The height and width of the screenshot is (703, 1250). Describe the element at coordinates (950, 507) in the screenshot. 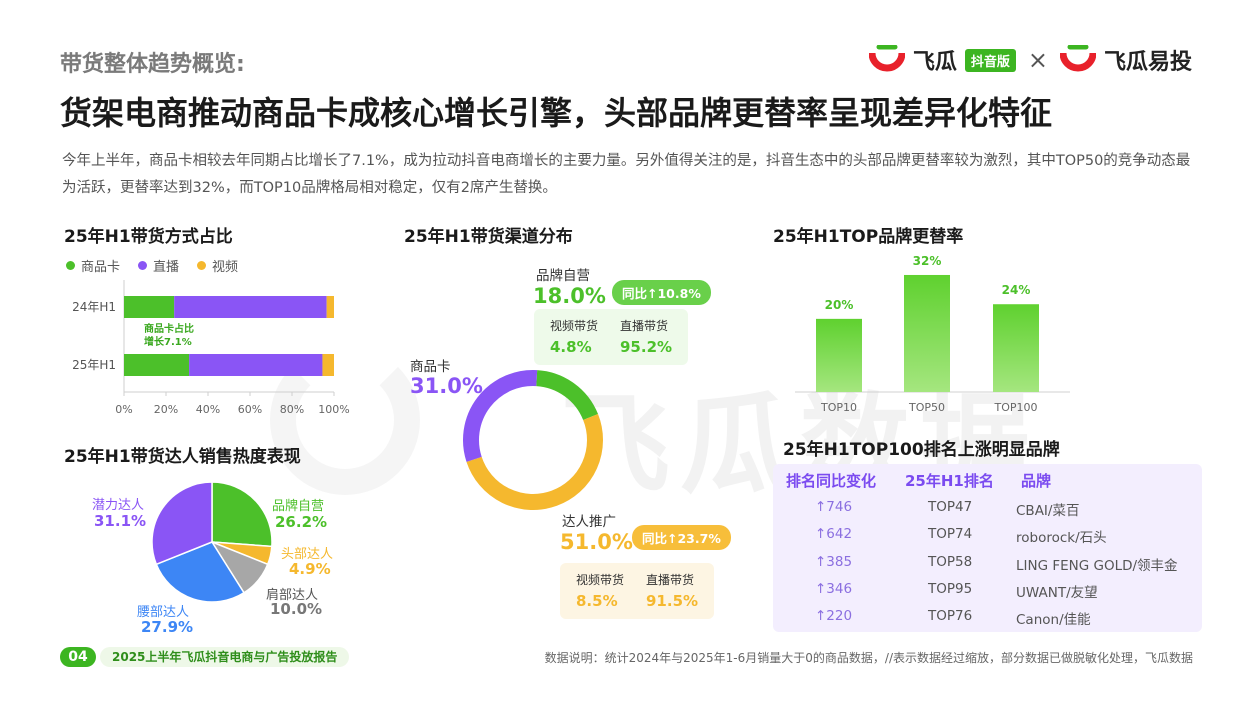

I see `rank-cell: TOP47` at that location.